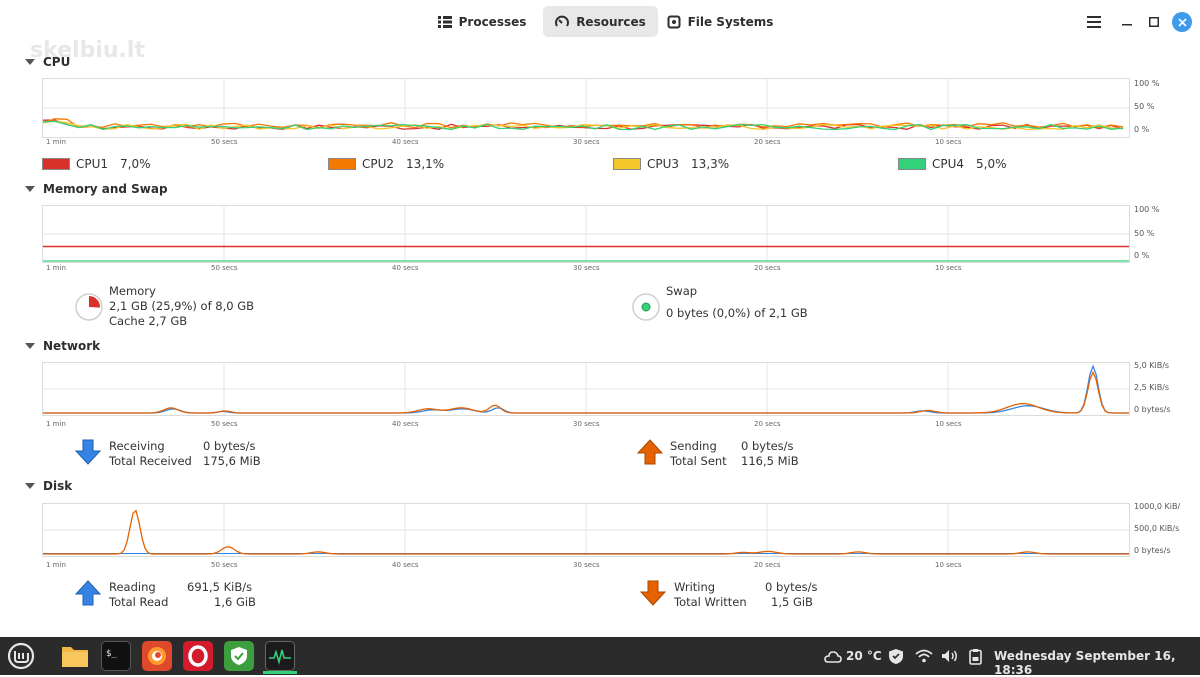 The height and width of the screenshot is (677, 1200). I want to click on taskbar-files-button, so click(75, 656).